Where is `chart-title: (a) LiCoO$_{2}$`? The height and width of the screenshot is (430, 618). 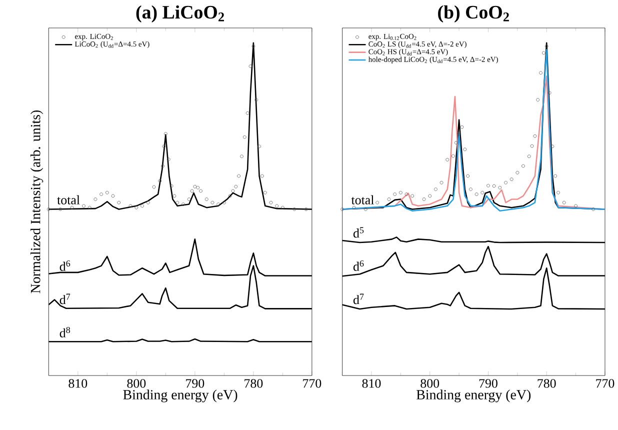
chart-title: (a) LiCoO$_{2}$ is located at coordinates (180, 13).